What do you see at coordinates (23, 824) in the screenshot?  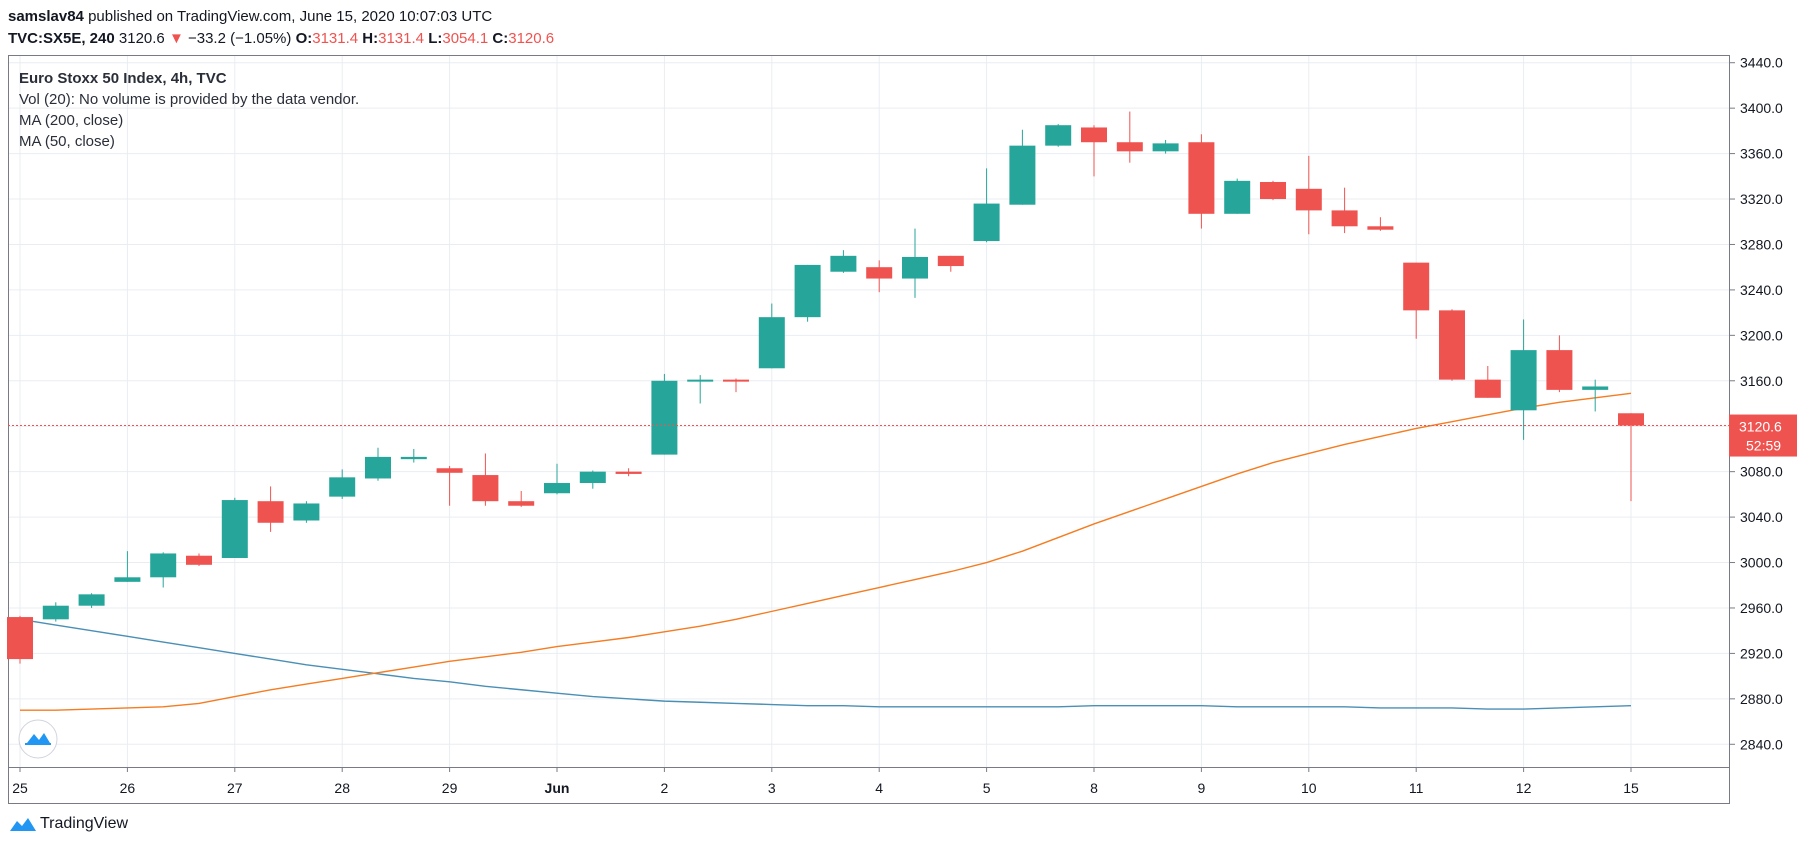 I see `tradingview-logo-icon` at bounding box center [23, 824].